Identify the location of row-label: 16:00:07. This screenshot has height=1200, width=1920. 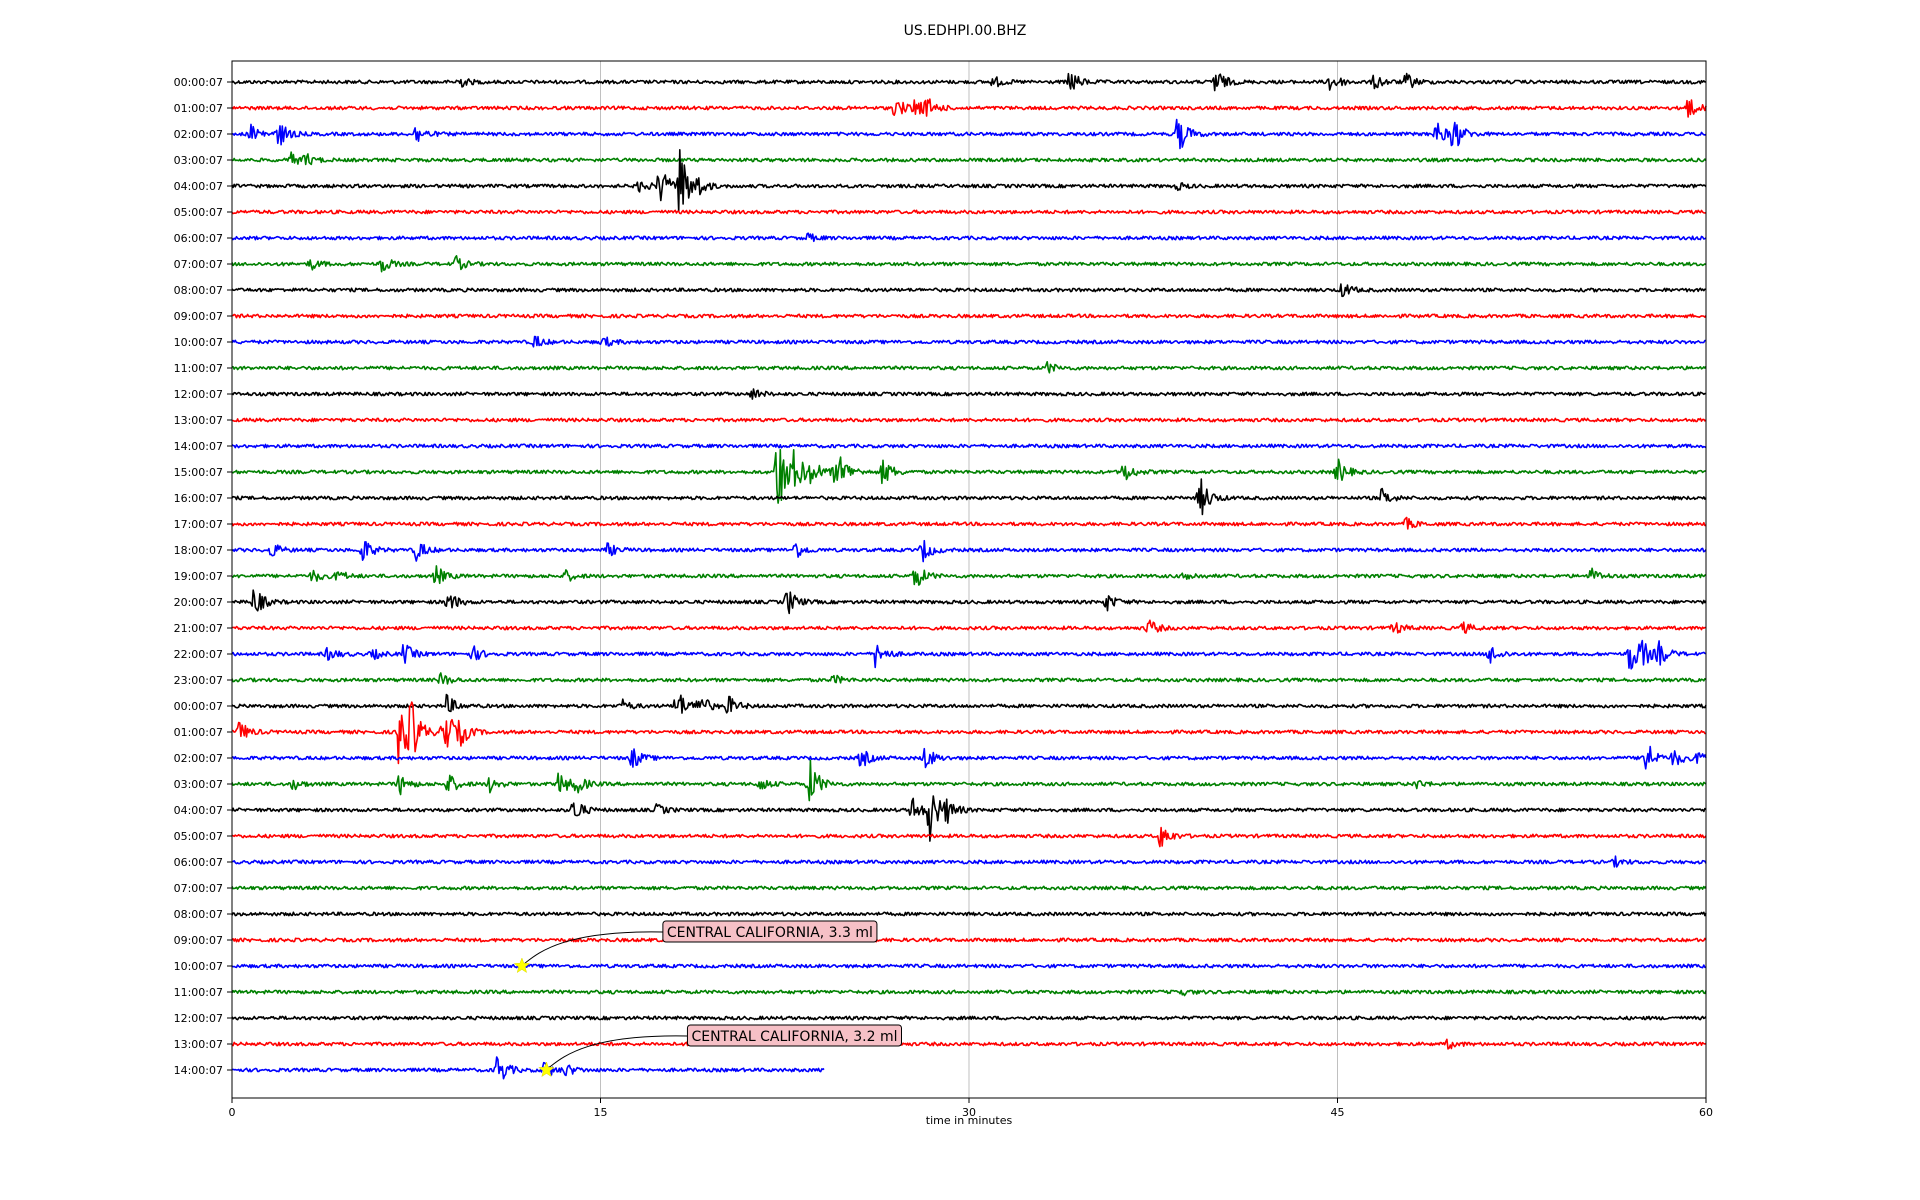
(198, 498).